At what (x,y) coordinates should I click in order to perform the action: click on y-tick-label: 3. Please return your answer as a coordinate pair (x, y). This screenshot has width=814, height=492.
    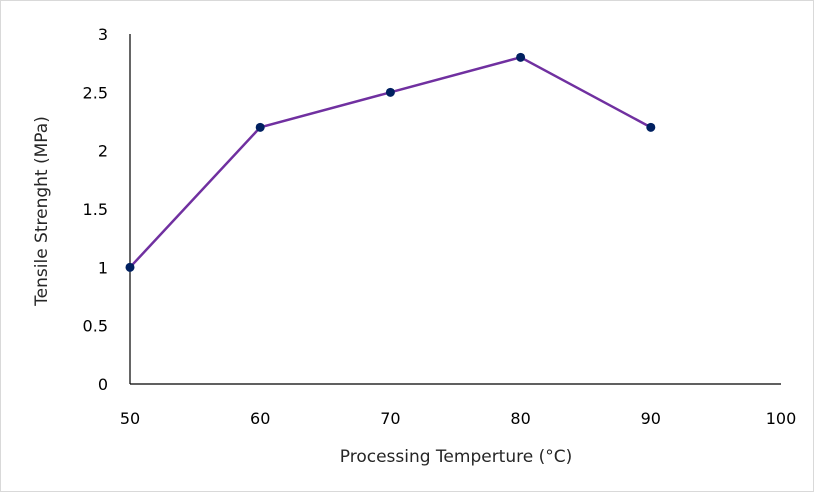
    Looking at the image, I should click on (103, 34).